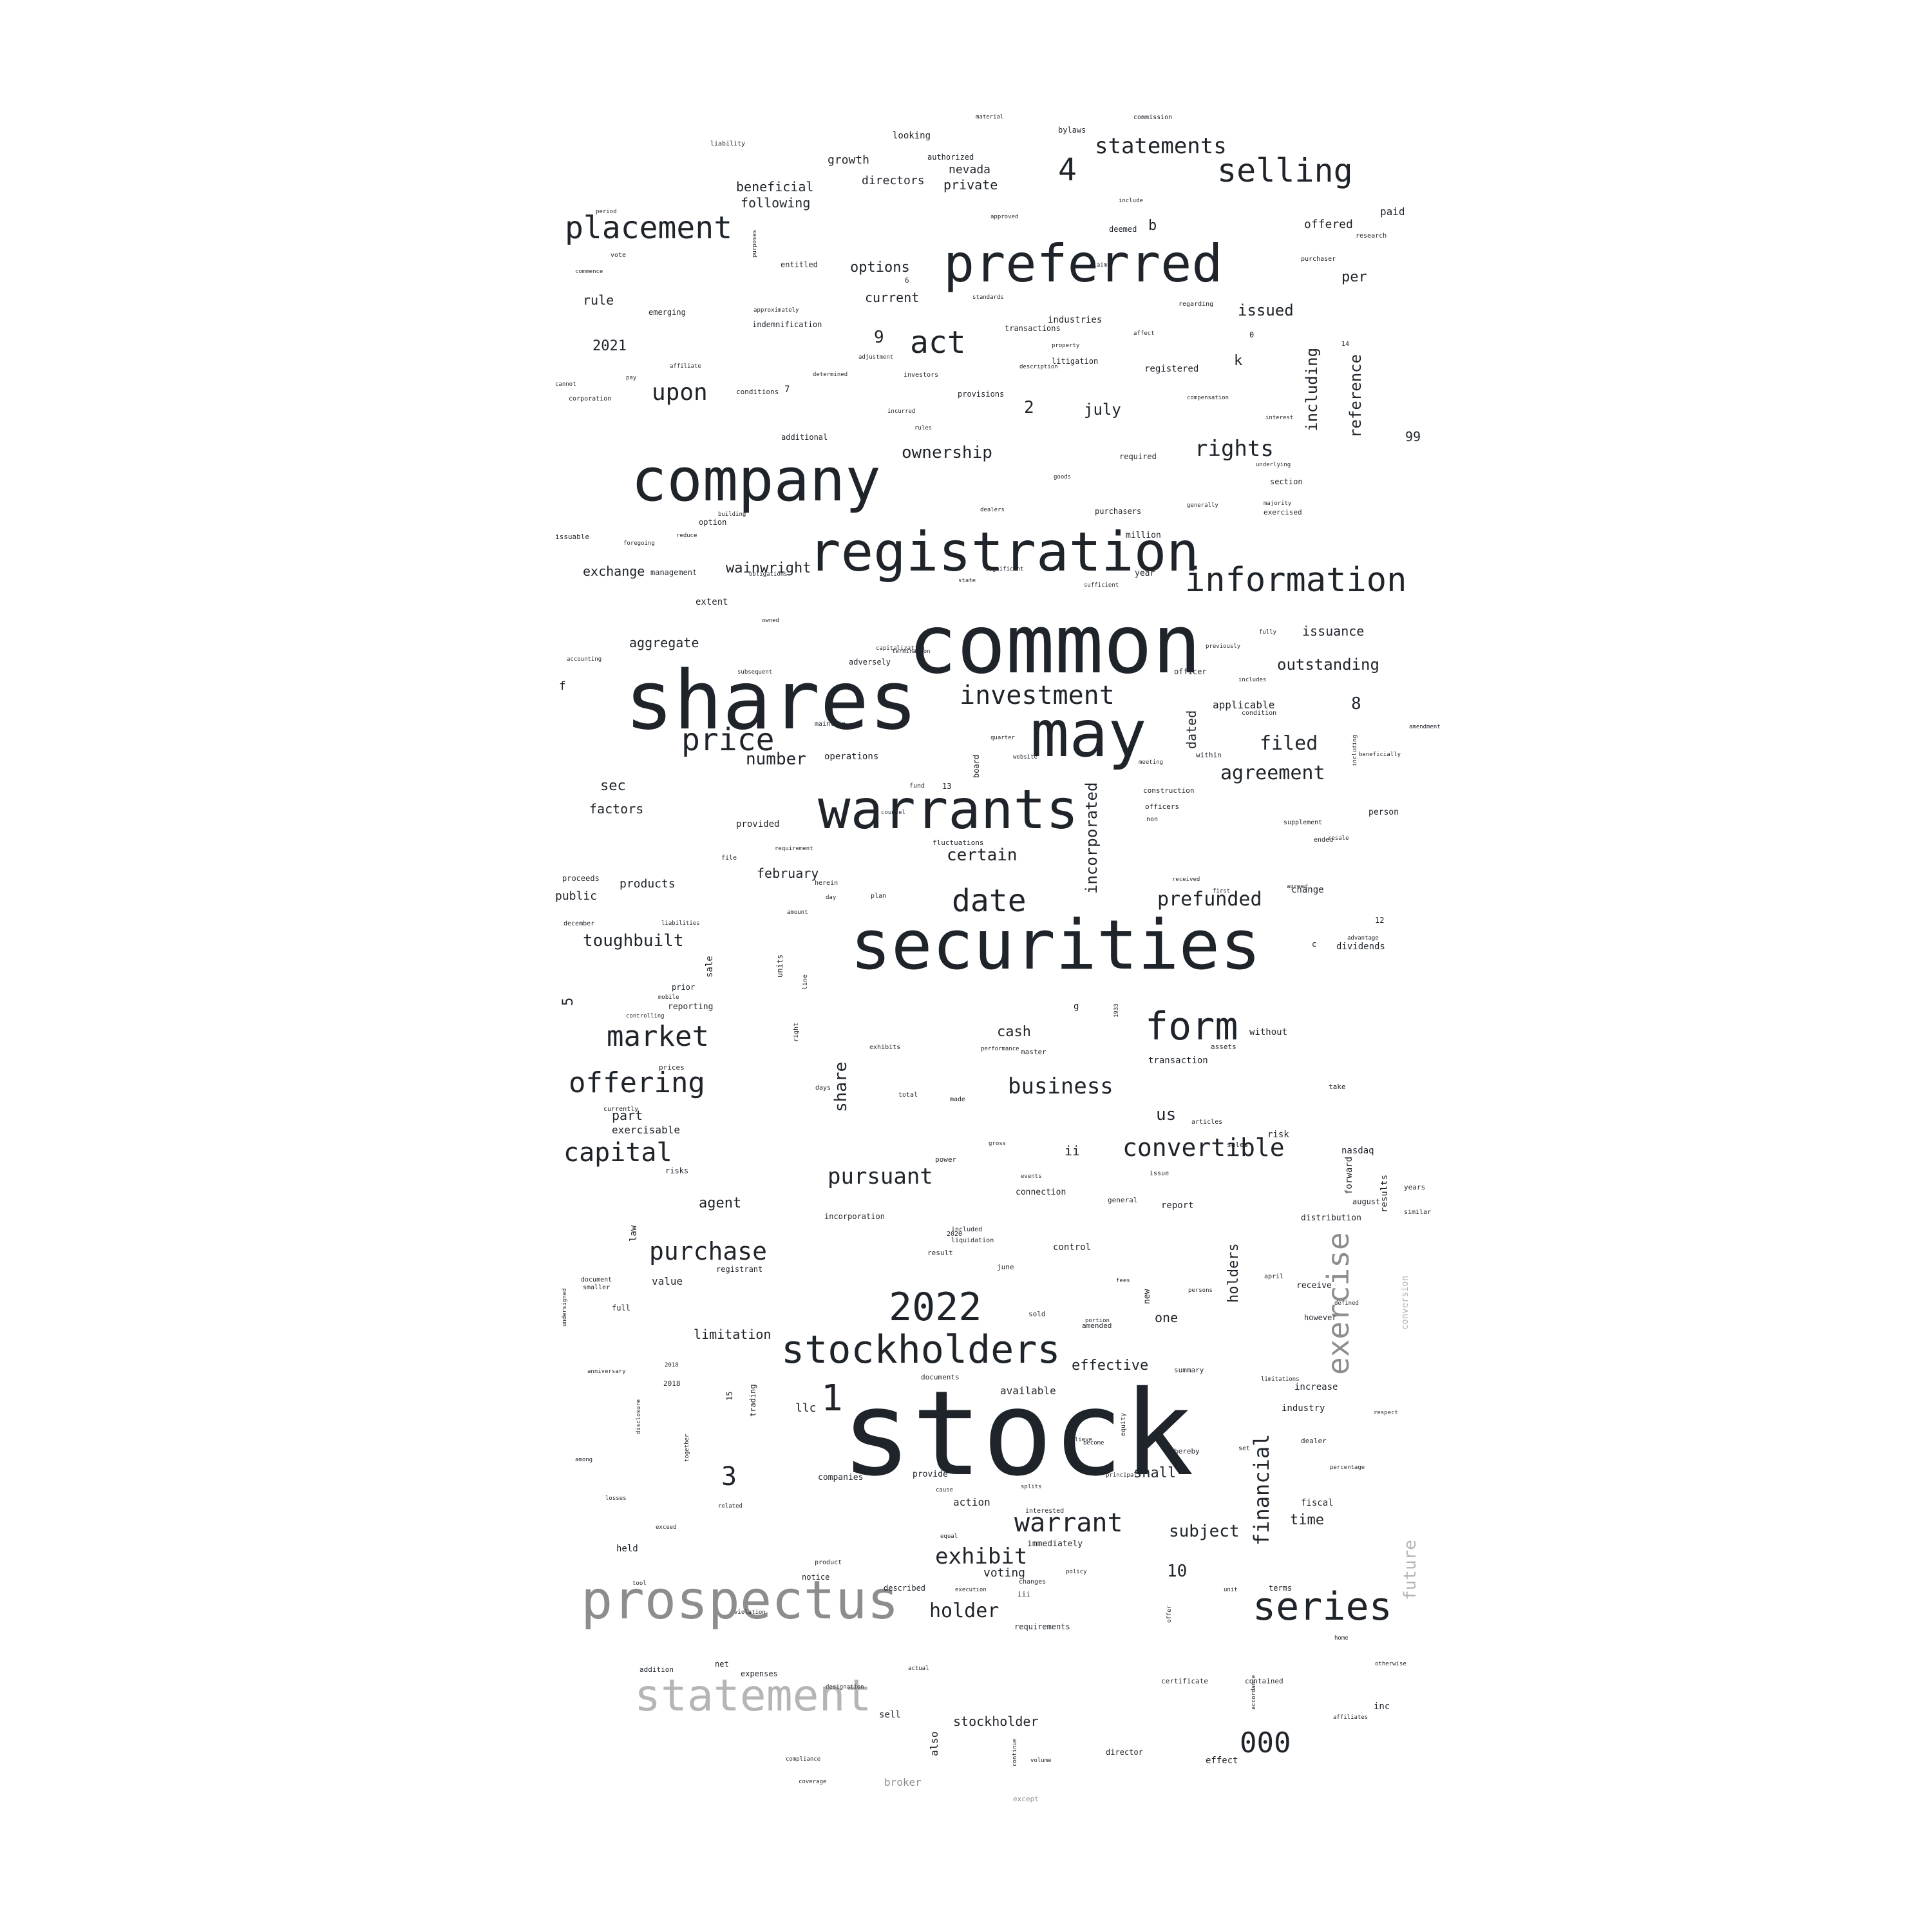  What do you see at coordinates (752, 1401) in the screenshot?
I see `word: trading` at bounding box center [752, 1401].